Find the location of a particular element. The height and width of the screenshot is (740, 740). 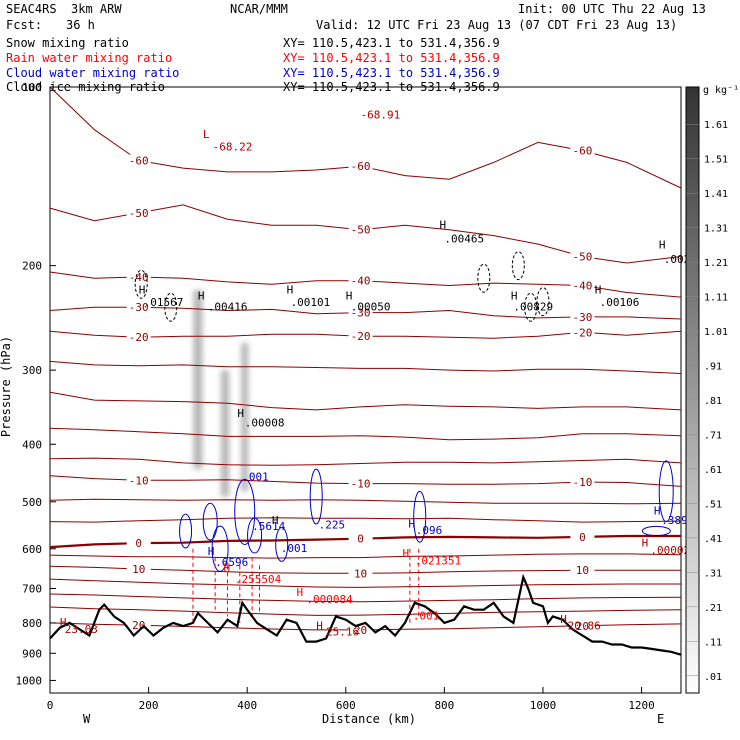

extremum-label: .00101 is located at coordinates (311, 302).